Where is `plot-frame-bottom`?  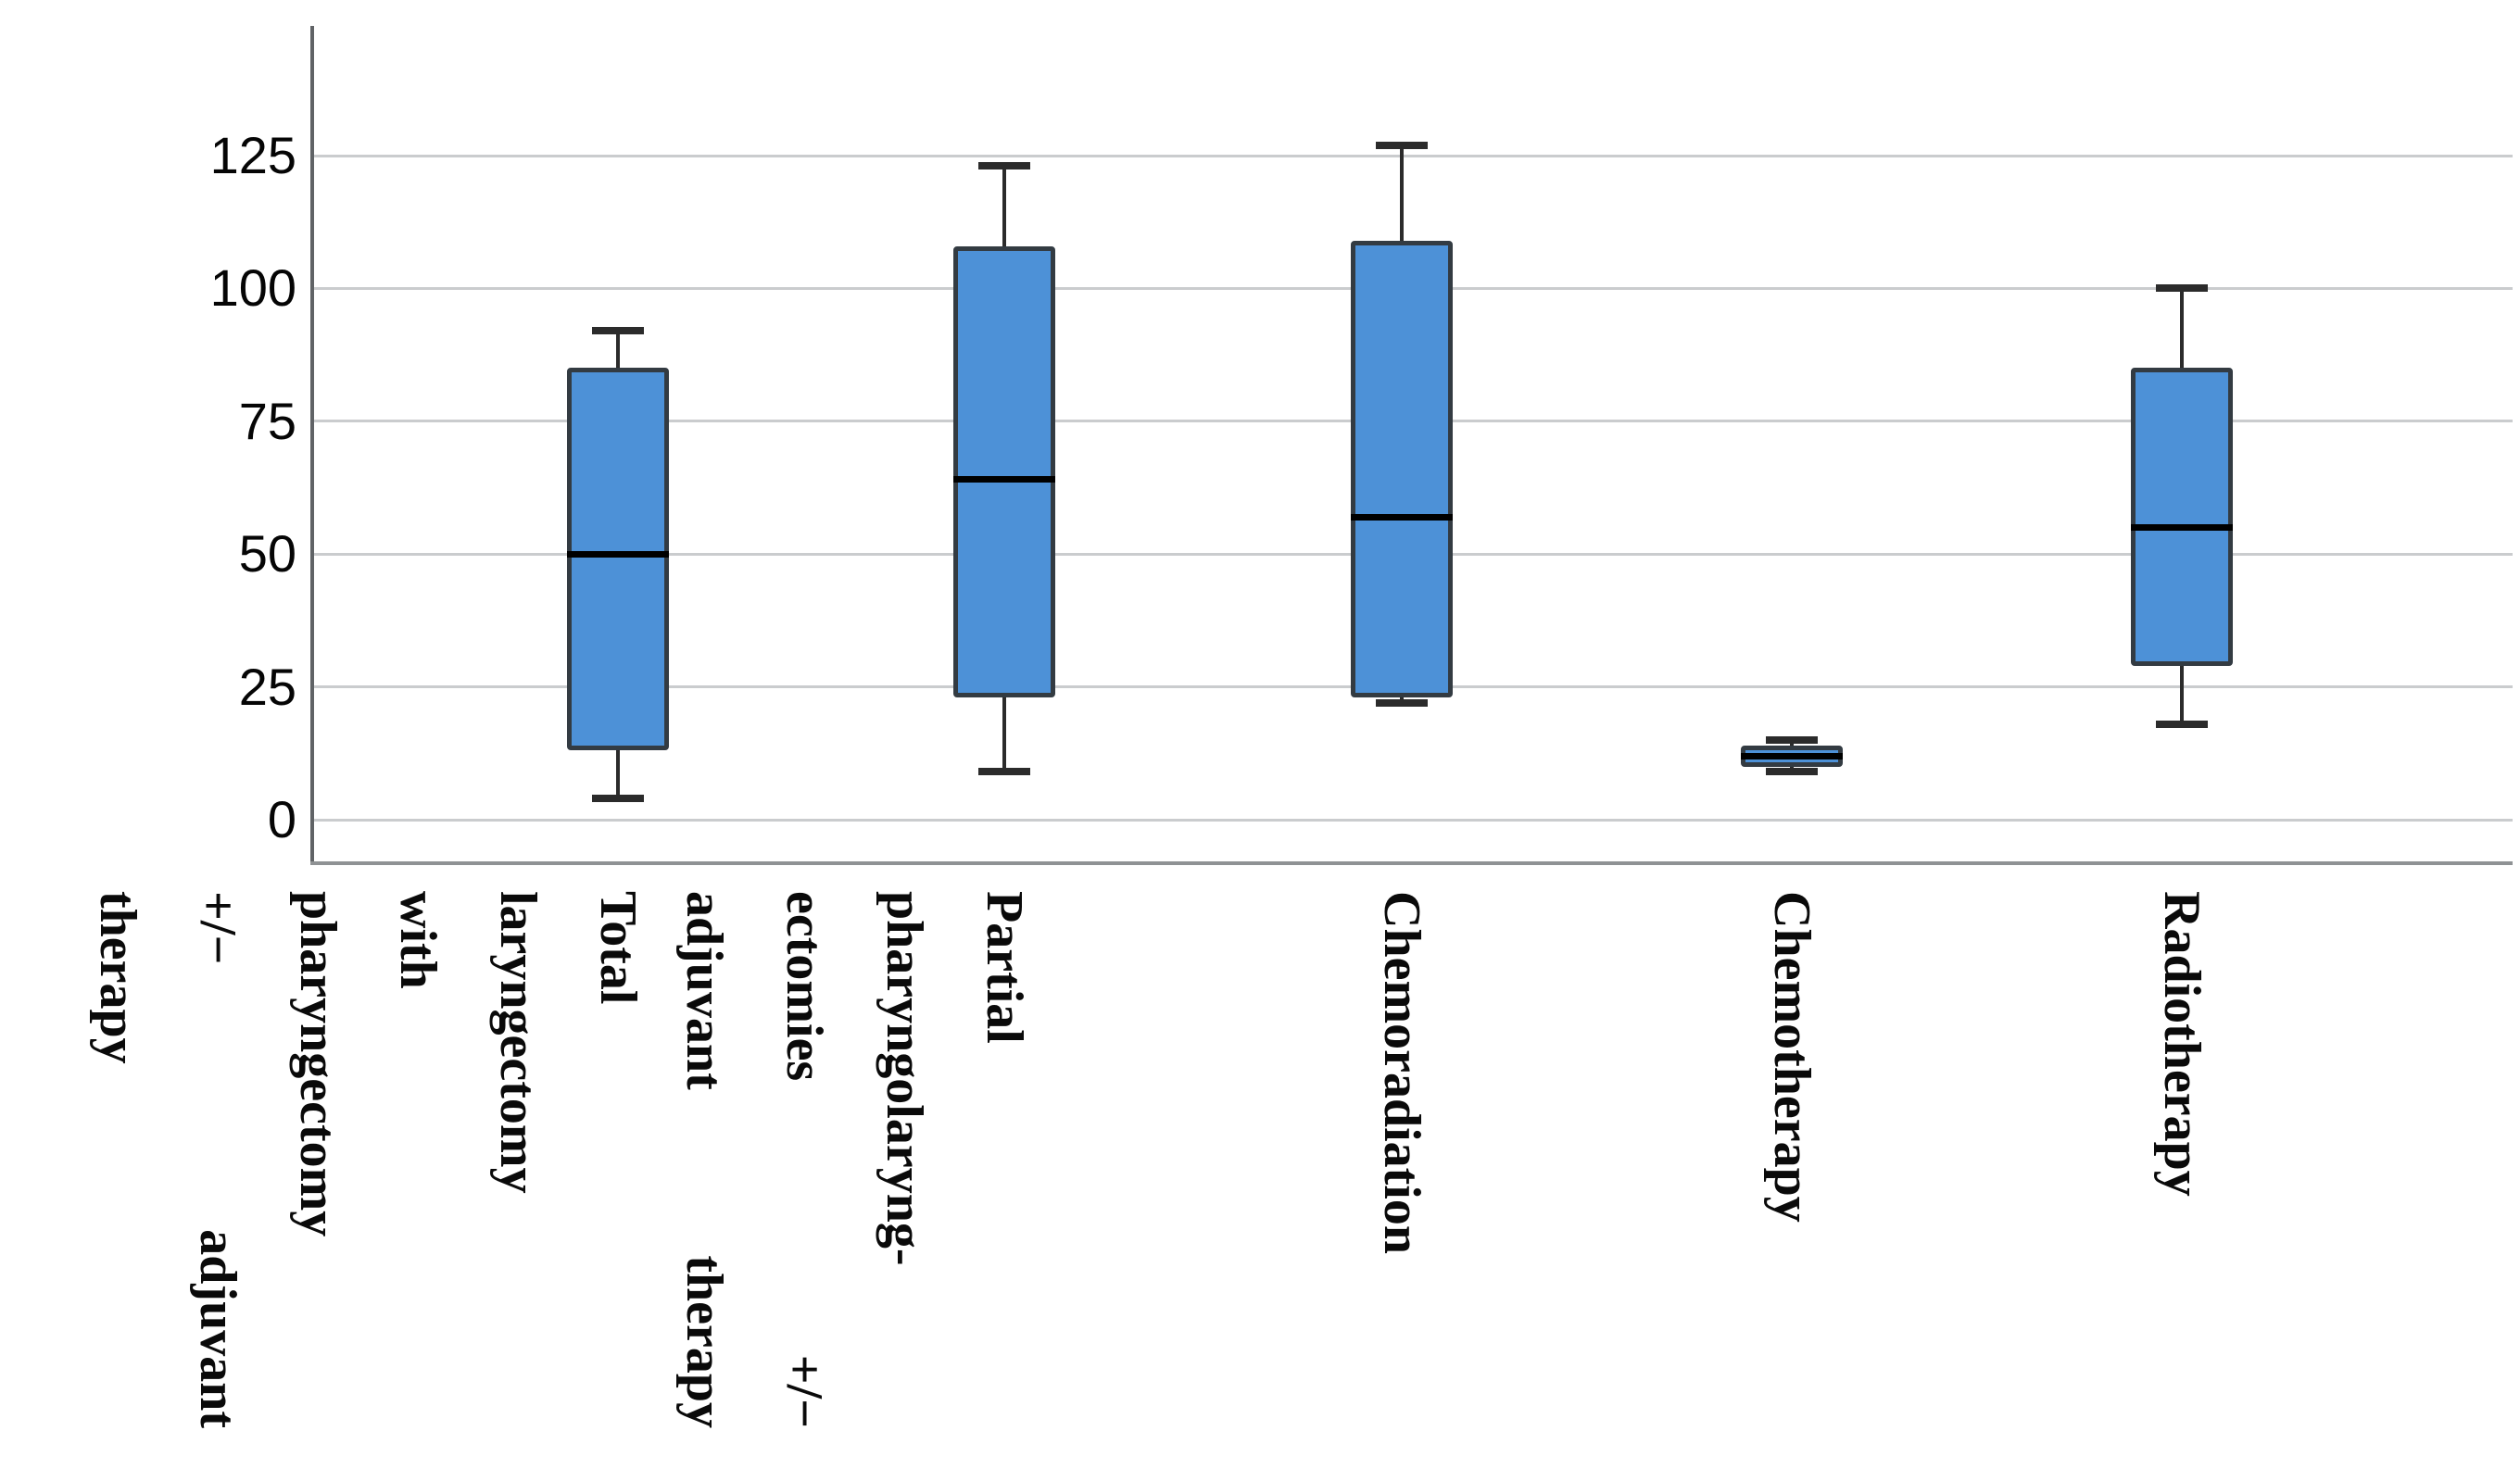
plot-frame-bottom is located at coordinates (1411, 863).